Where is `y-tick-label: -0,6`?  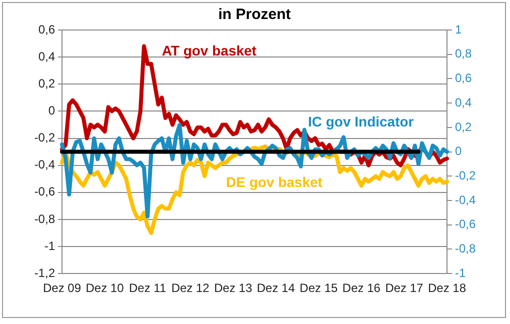
y-tick-label: -0,6 is located at coordinates (45, 191).